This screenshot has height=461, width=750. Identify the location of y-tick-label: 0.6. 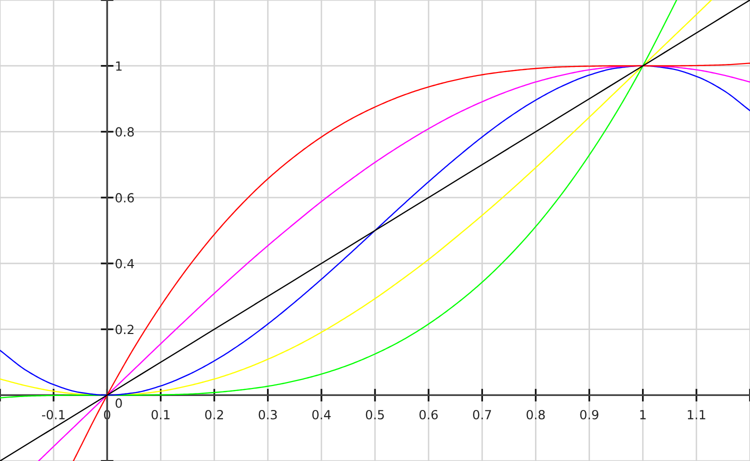
(125, 197).